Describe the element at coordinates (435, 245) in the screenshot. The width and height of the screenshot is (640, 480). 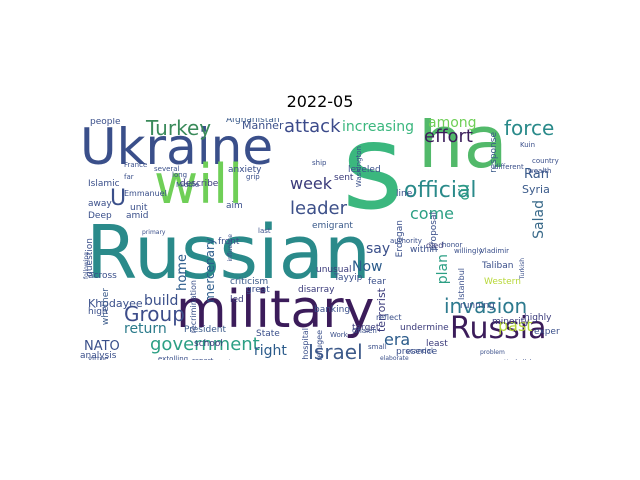
I see `cloud-word: died` at that location.